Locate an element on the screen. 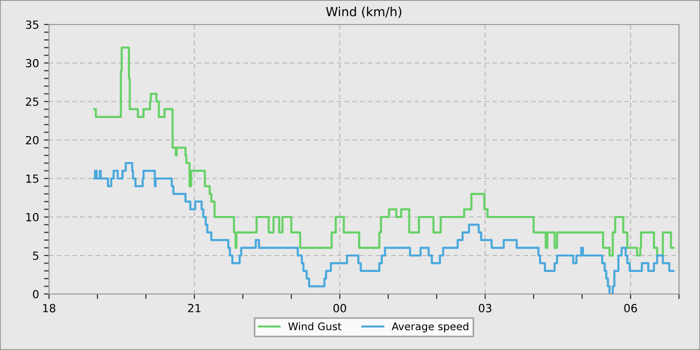 The image size is (700, 350). x-tick-label: 21 is located at coordinates (194, 308).